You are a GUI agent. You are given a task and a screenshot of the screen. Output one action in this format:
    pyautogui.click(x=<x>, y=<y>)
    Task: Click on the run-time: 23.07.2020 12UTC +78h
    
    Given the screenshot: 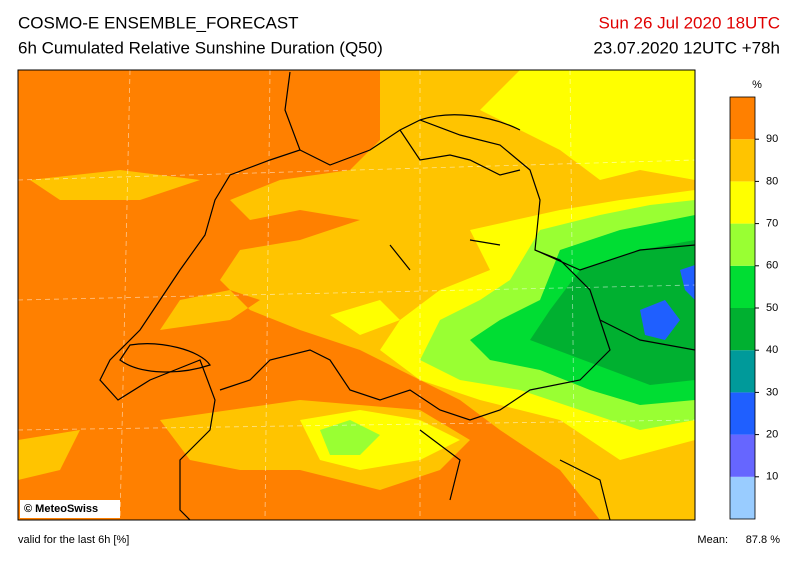 What is the action you would take?
    pyautogui.click(x=686, y=47)
    